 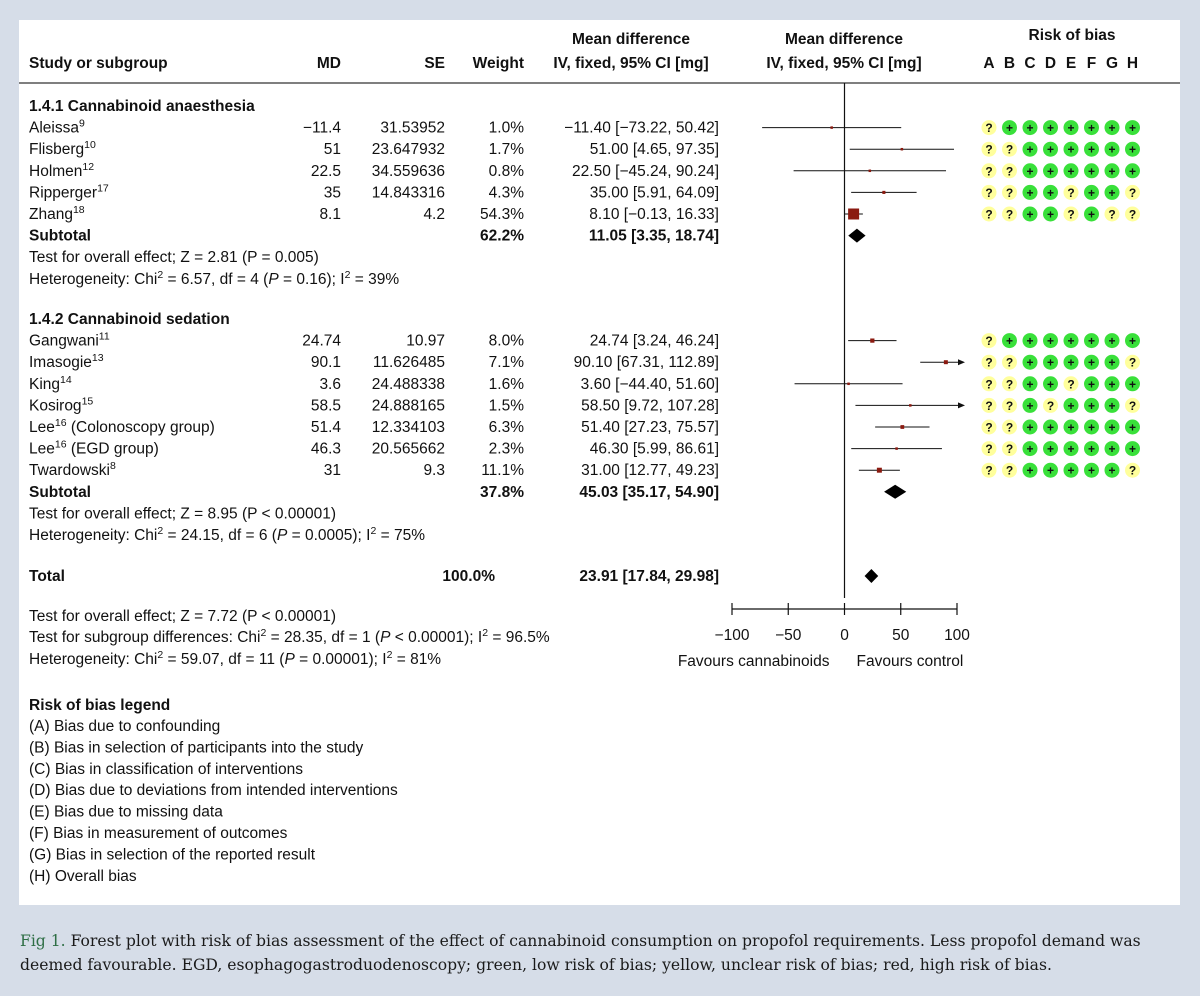 What do you see at coordinates (61, 404) in the screenshot?
I see `study-1-3-name: Kosirog15` at bounding box center [61, 404].